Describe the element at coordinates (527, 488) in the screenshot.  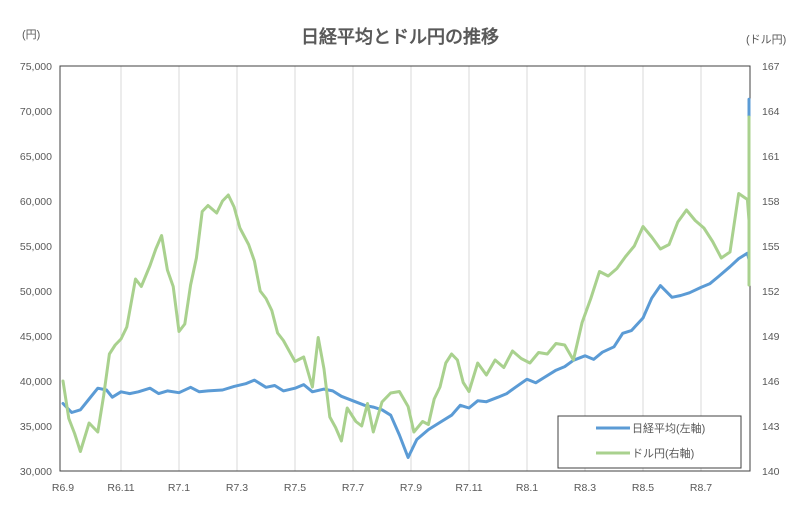
I see `x-tick-label: R8.1` at that location.